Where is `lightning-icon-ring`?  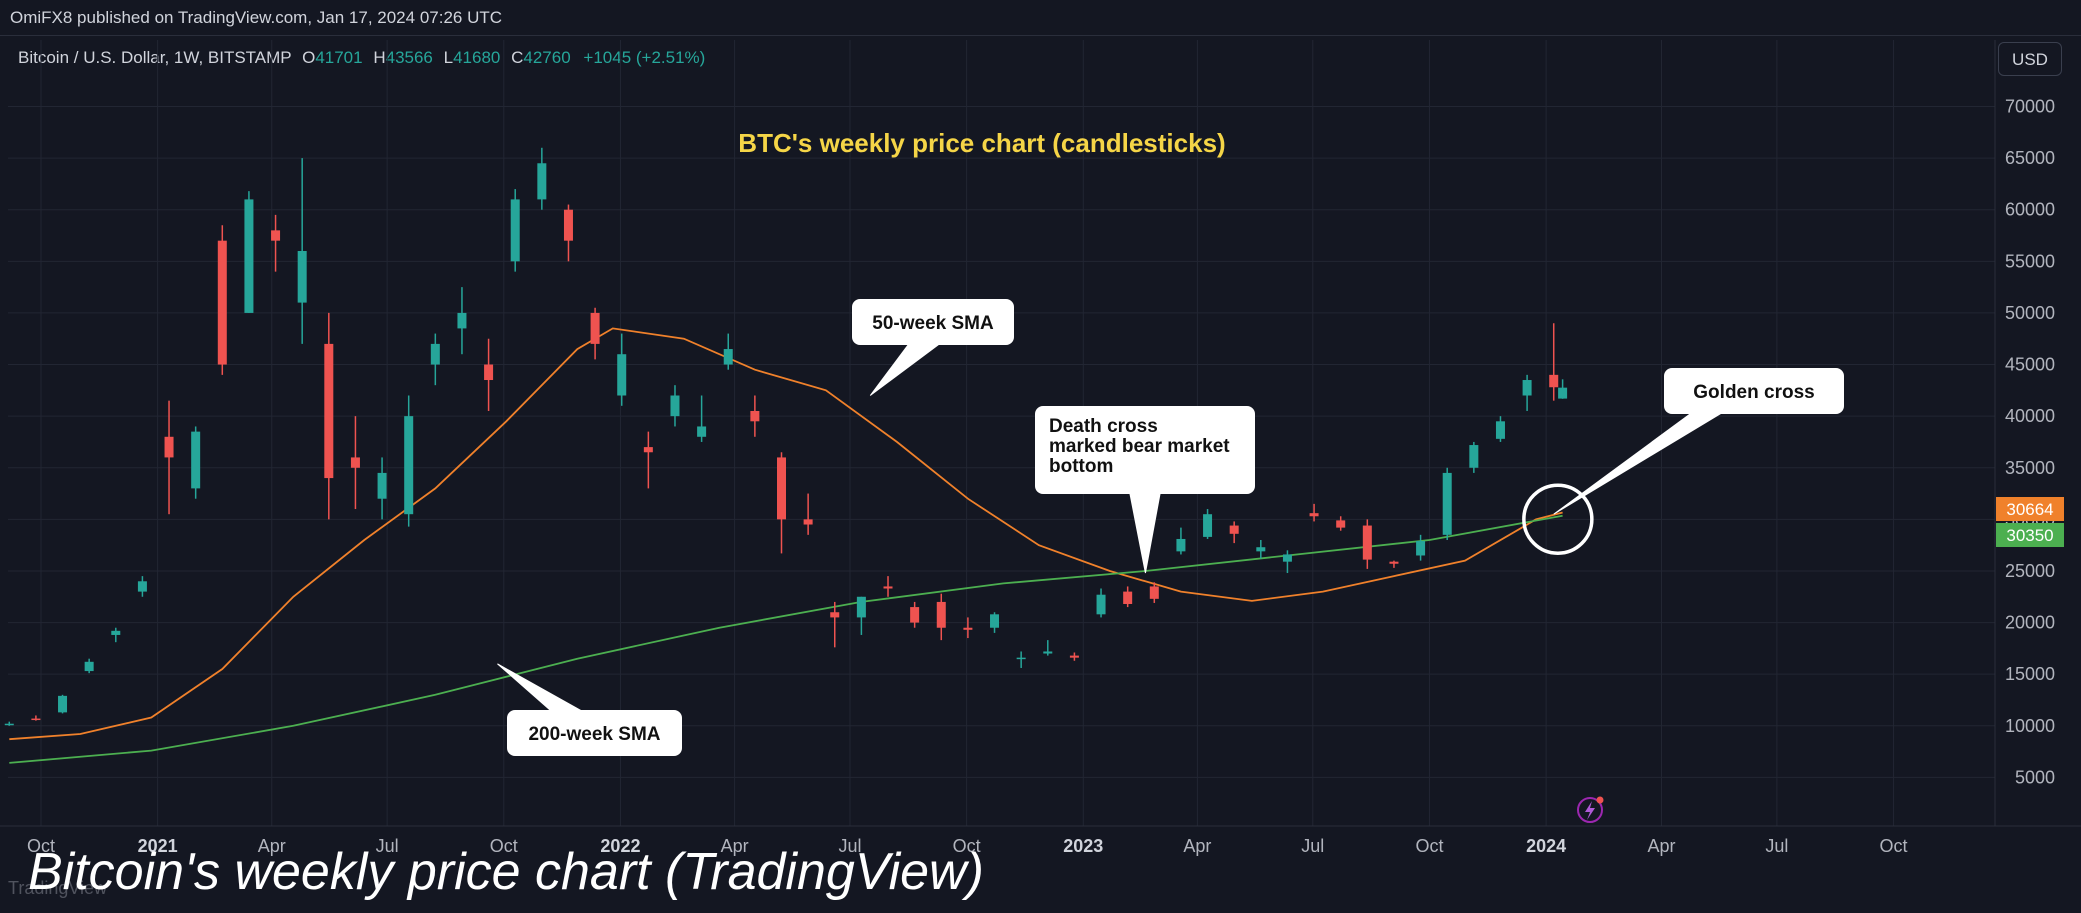
lightning-icon-ring is located at coordinates (1590, 810).